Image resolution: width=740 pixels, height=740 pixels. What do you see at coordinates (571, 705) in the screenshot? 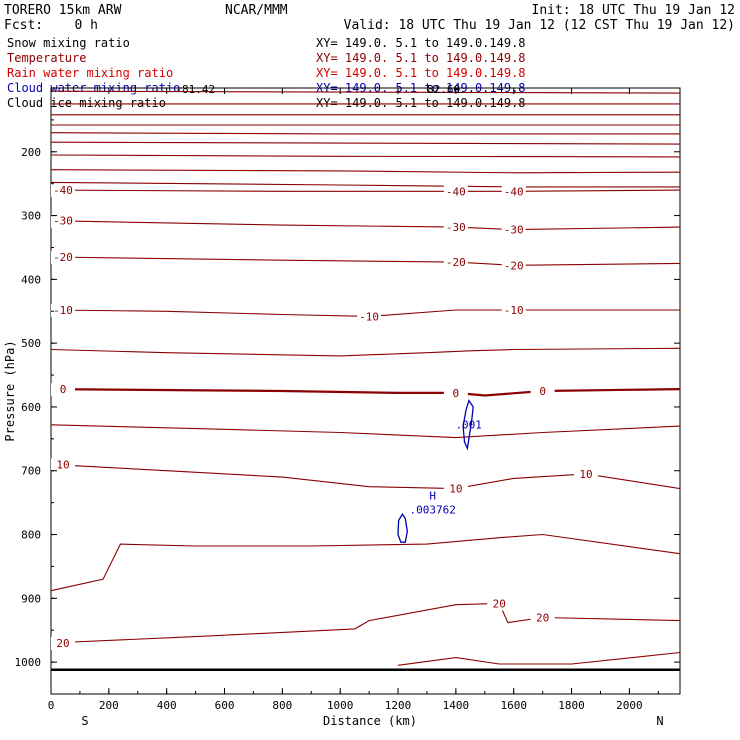
I see `x-tick-label: 1800` at bounding box center [571, 705].